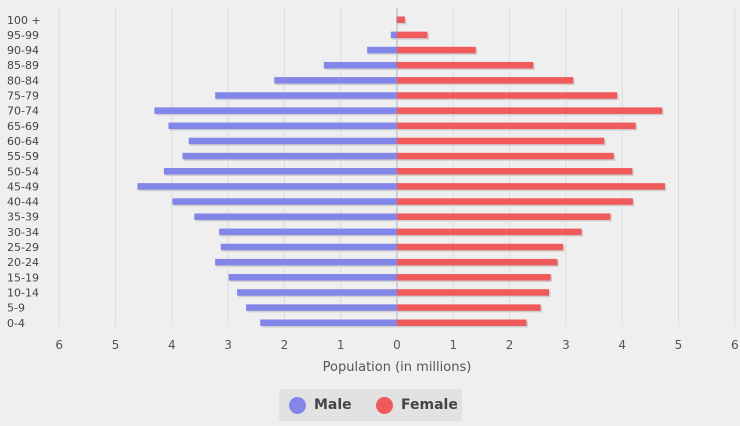 The width and height of the screenshot is (740, 426). What do you see at coordinates (24, 20) in the screenshot?
I see `age-group-label: 100 +` at bounding box center [24, 20].